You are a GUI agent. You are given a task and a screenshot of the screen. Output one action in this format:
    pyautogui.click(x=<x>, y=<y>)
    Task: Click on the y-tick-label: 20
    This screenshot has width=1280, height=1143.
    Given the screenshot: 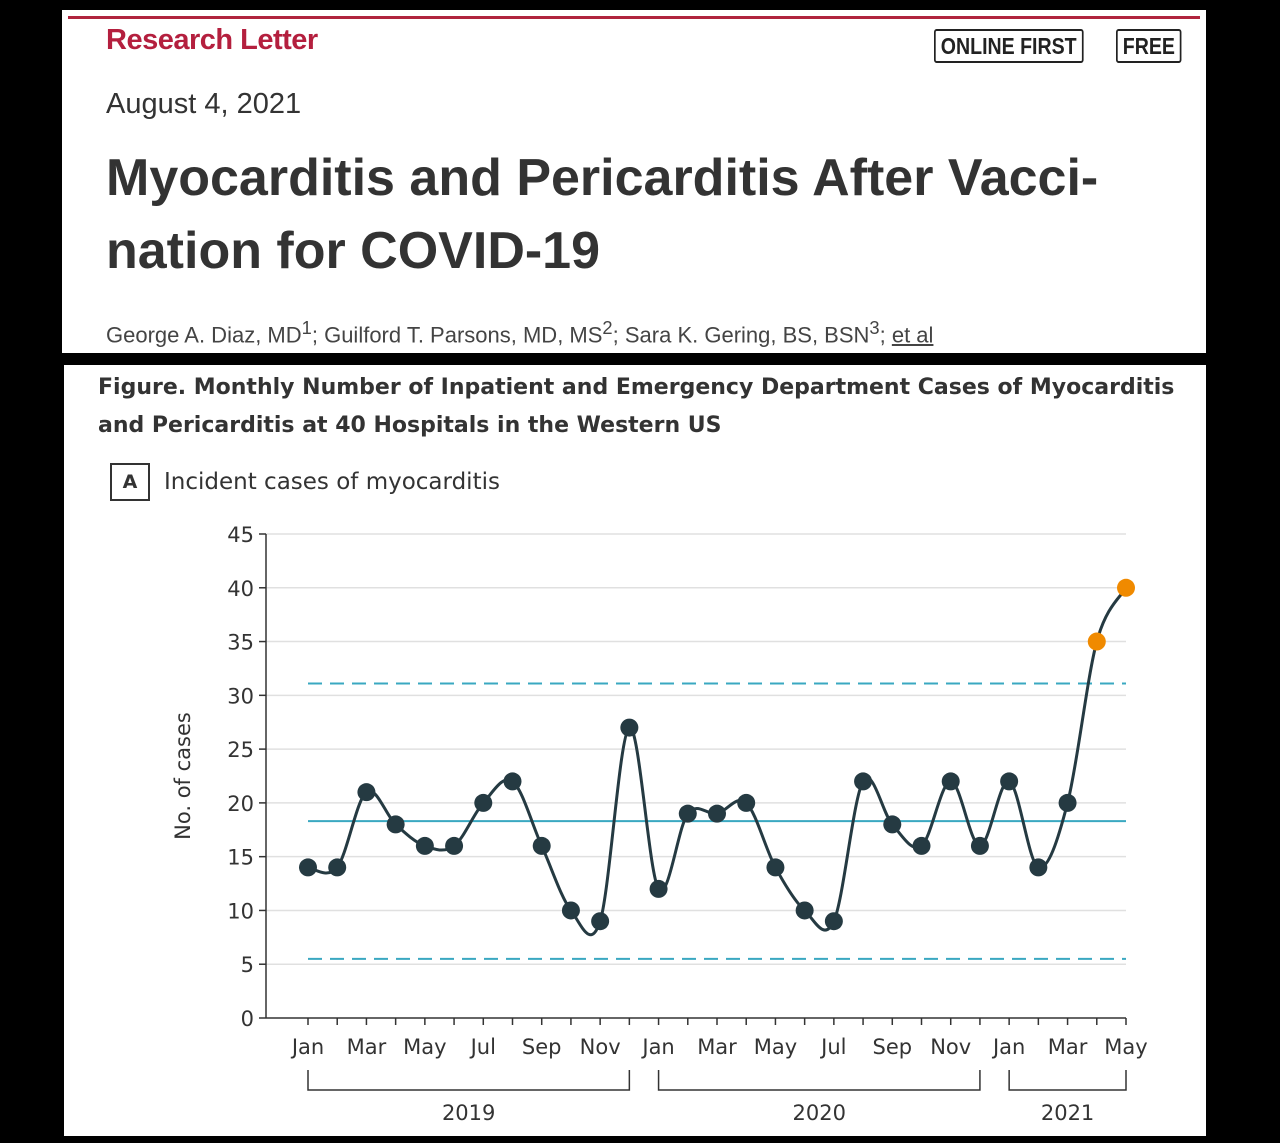 What is the action you would take?
    pyautogui.click(x=240, y=804)
    